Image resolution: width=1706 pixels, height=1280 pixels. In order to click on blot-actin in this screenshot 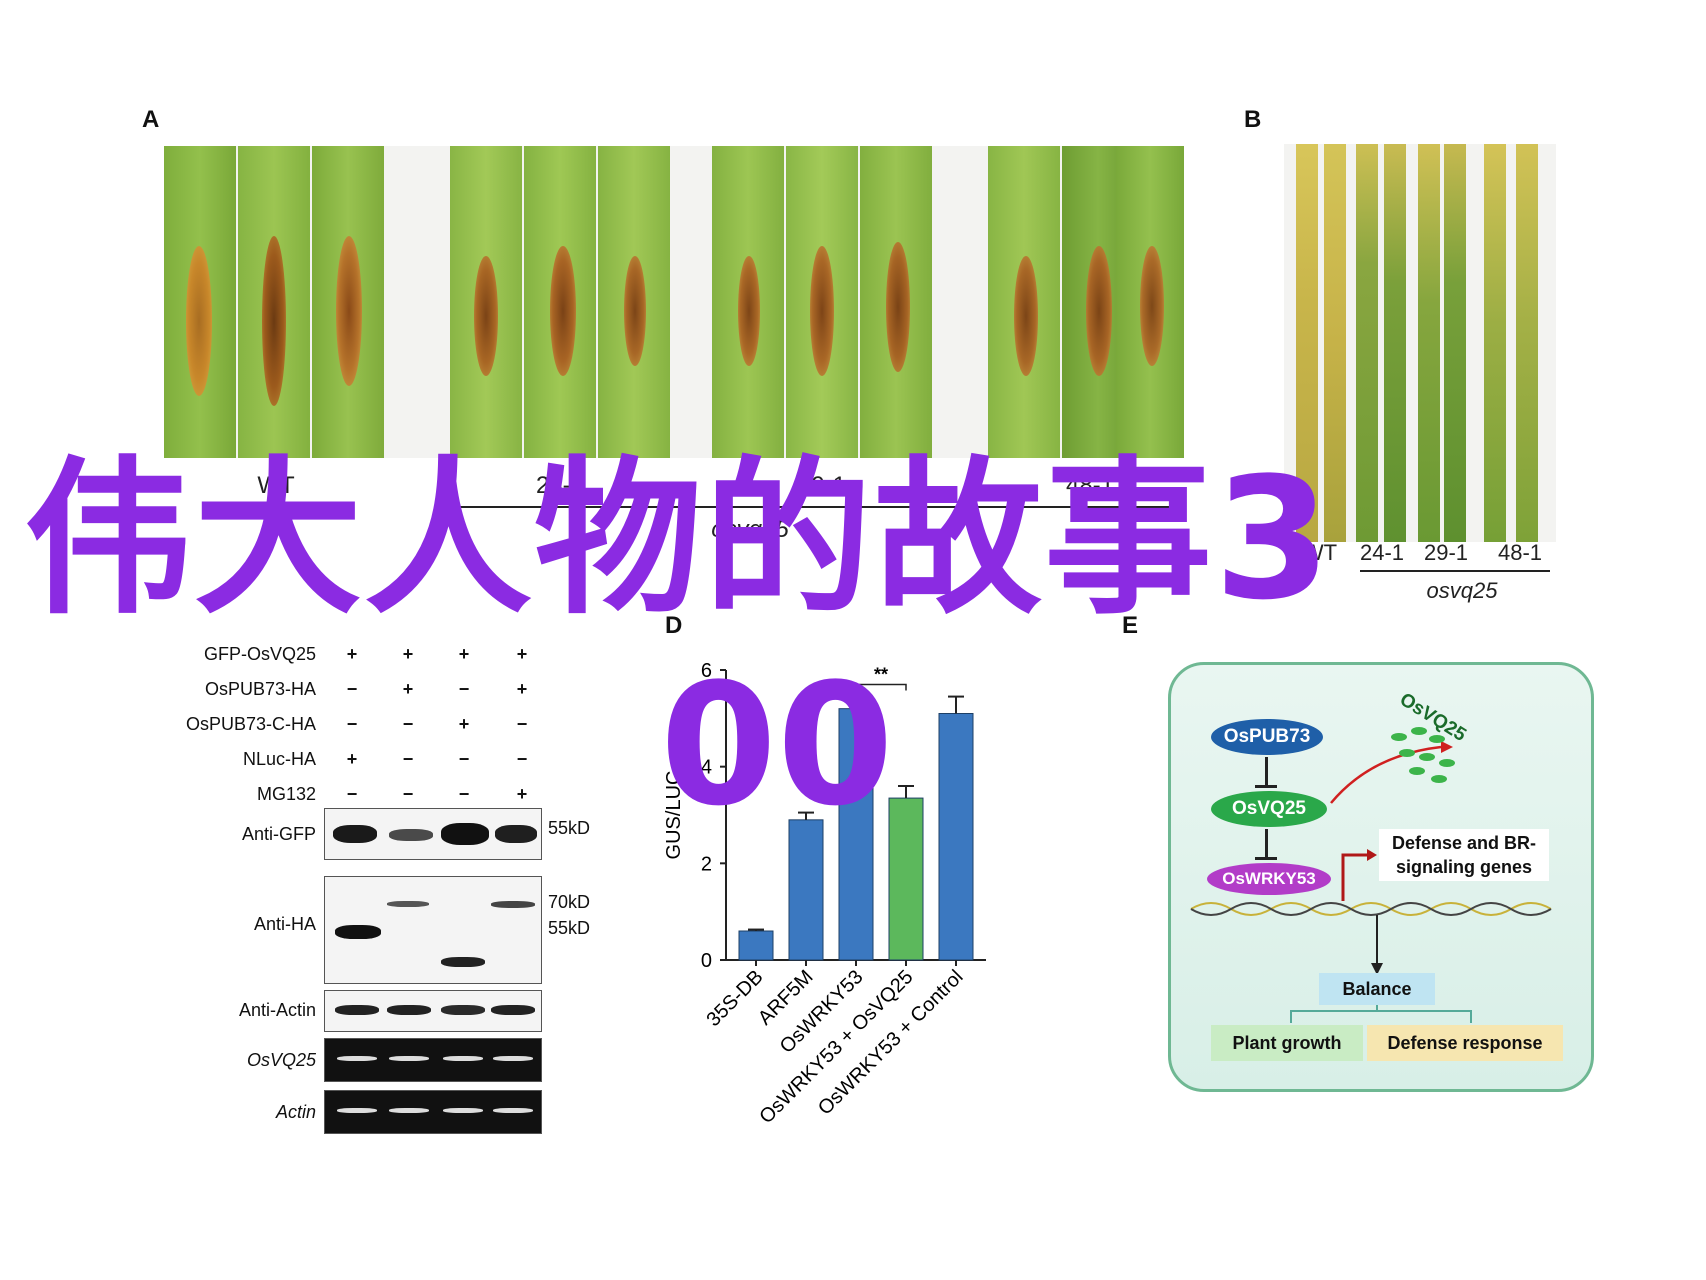, I will do `click(433, 1112)`.